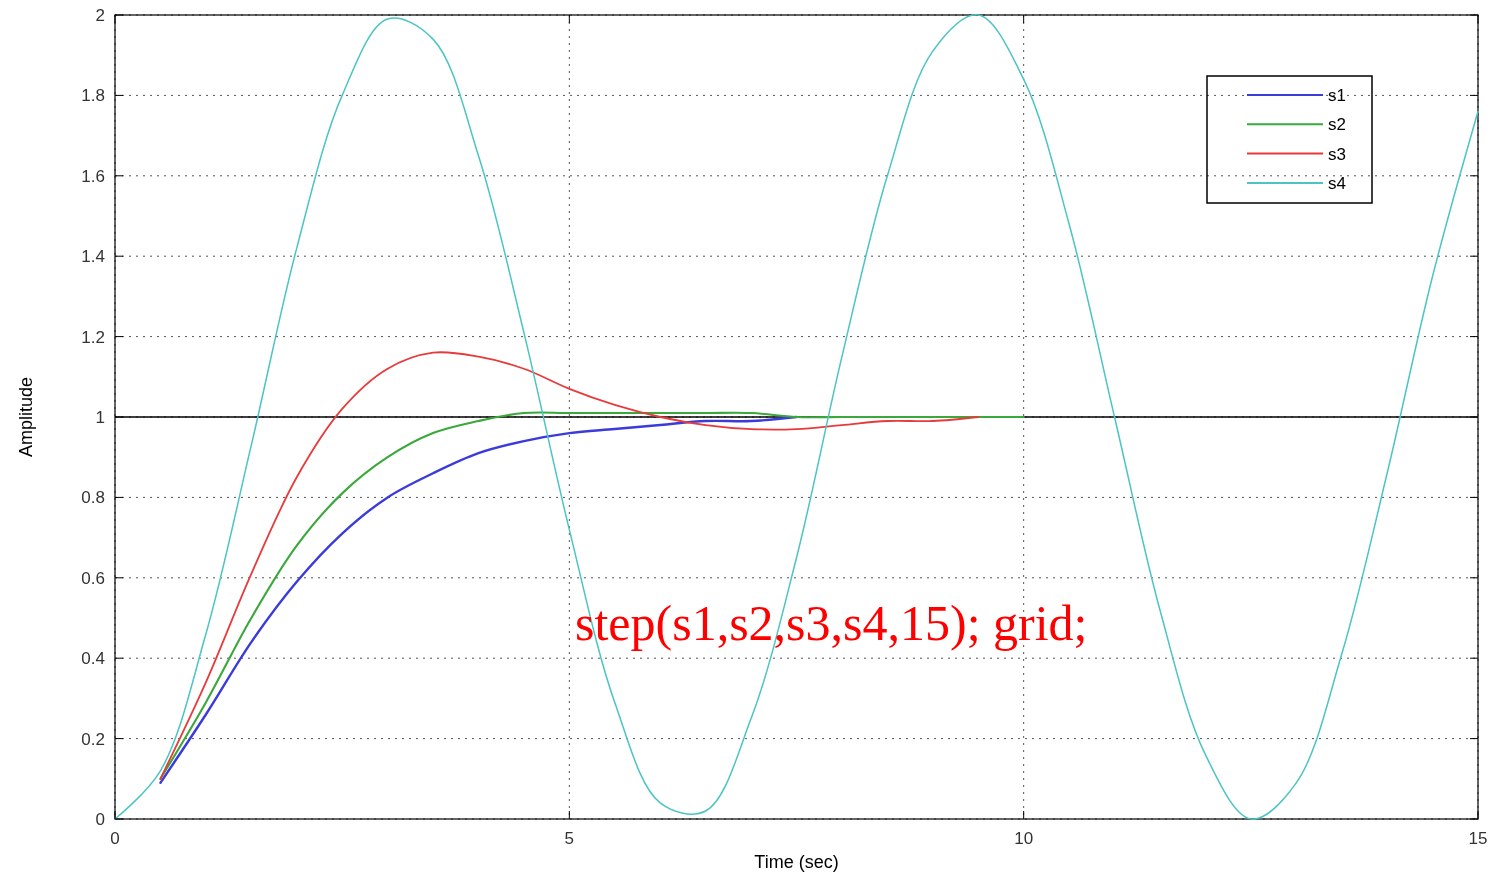  I want to click on y-tick-label: 0.4, so click(93, 659).